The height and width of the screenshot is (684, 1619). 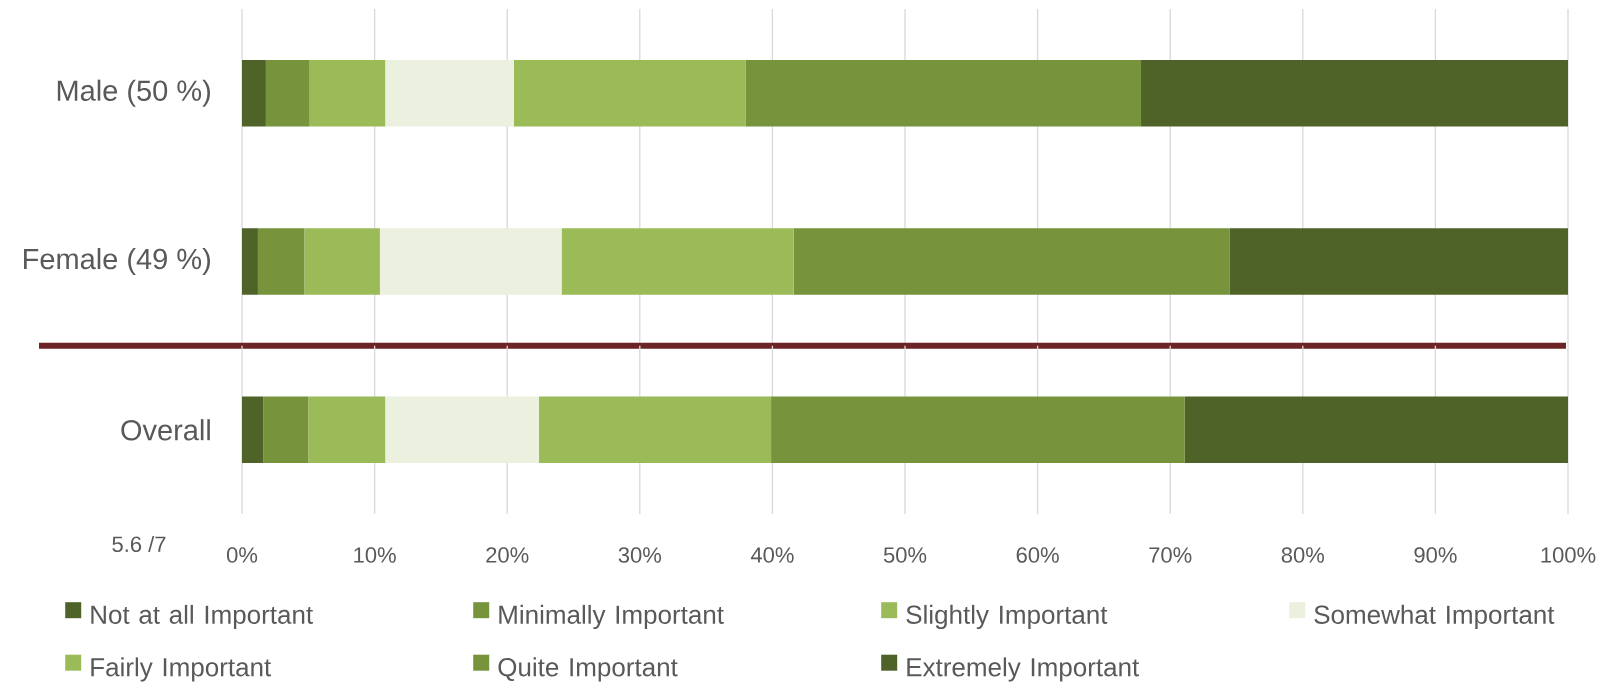 What do you see at coordinates (640, 555) in the screenshot?
I see `x-tick-label: 30%` at bounding box center [640, 555].